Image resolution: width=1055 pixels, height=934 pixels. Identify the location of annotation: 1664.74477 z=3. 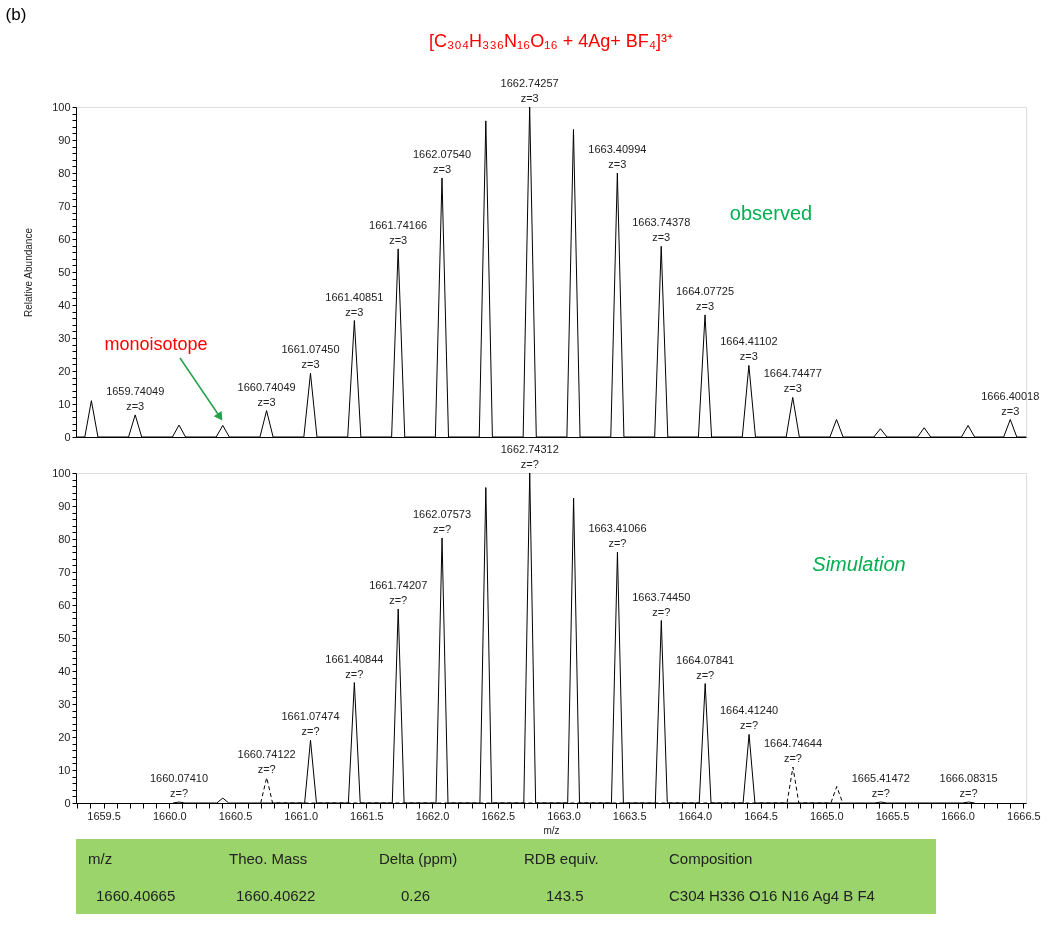
(792, 381).